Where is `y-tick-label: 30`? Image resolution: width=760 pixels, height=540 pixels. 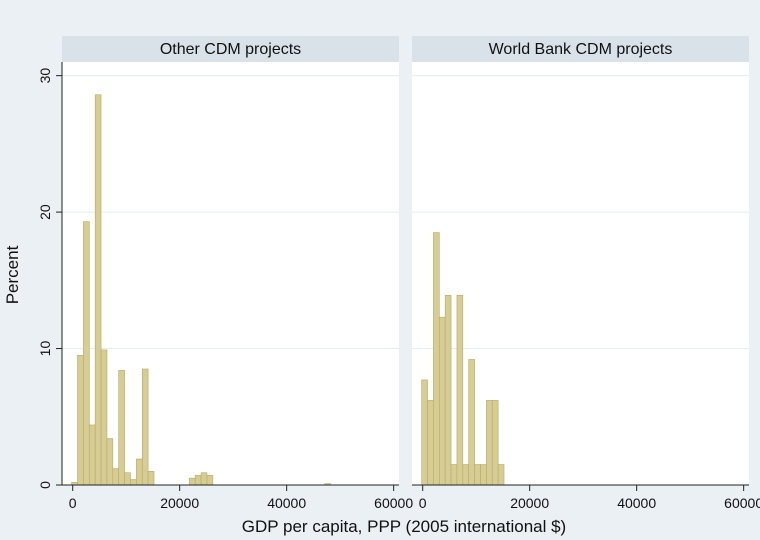 y-tick-label: 30 is located at coordinates (45, 76).